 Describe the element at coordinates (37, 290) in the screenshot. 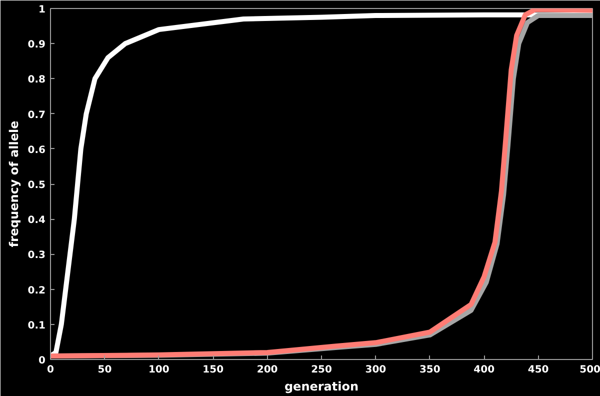

I see `y-tick-label: 0.2` at that location.